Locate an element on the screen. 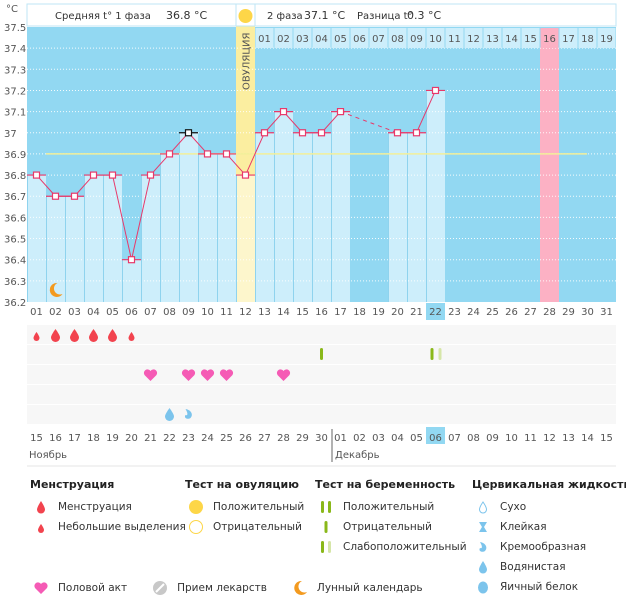 The image size is (626, 598). diff-label: Разница t° is located at coordinates (385, 16).